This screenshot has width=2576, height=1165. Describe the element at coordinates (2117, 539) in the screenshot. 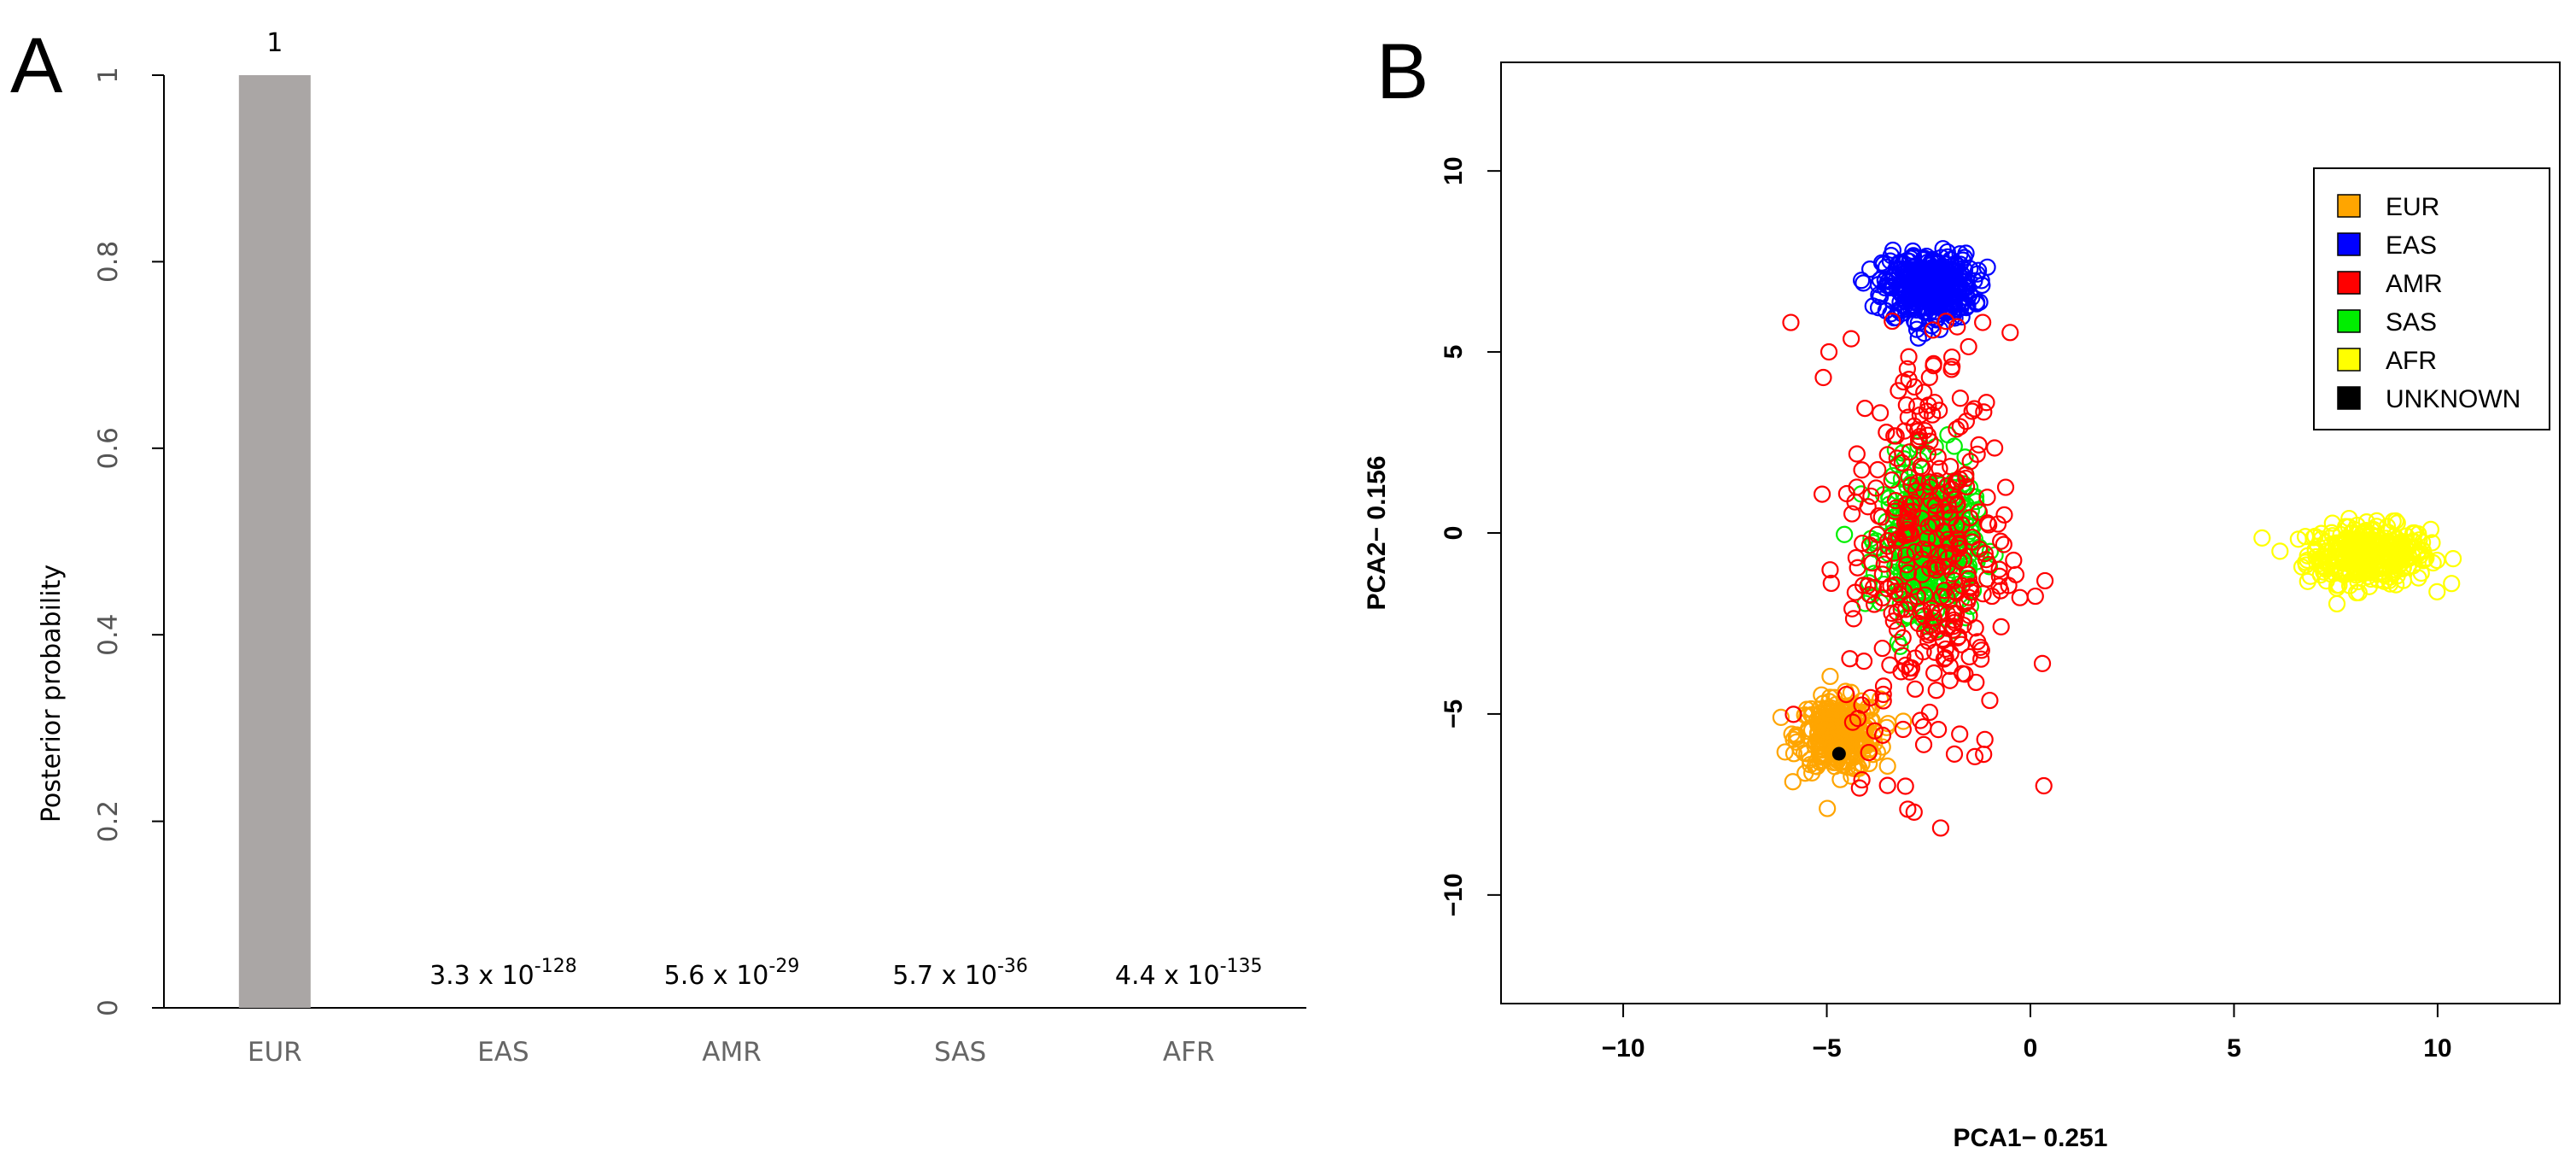

I see `scatter-points` at that location.